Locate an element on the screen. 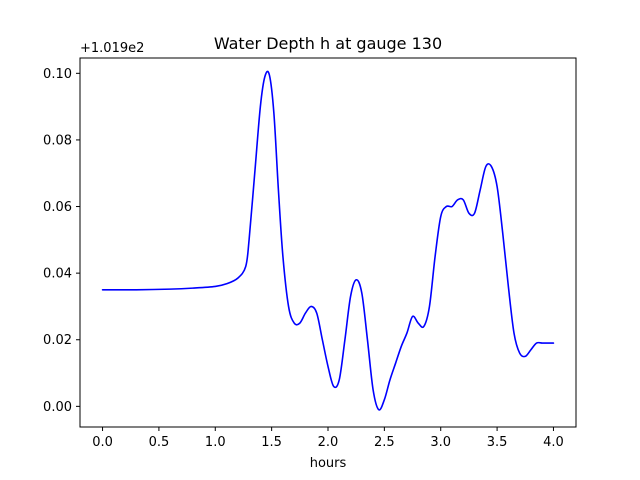  y-tick-label: 0.02 is located at coordinates (57, 340).